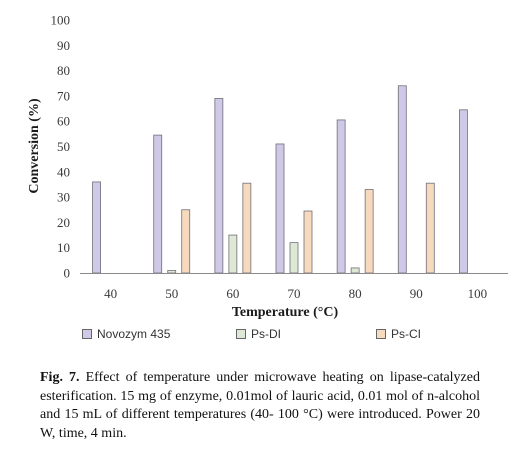 The height and width of the screenshot is (455, 520). I want to click on y-tick-label: 40, so click(63, 171).